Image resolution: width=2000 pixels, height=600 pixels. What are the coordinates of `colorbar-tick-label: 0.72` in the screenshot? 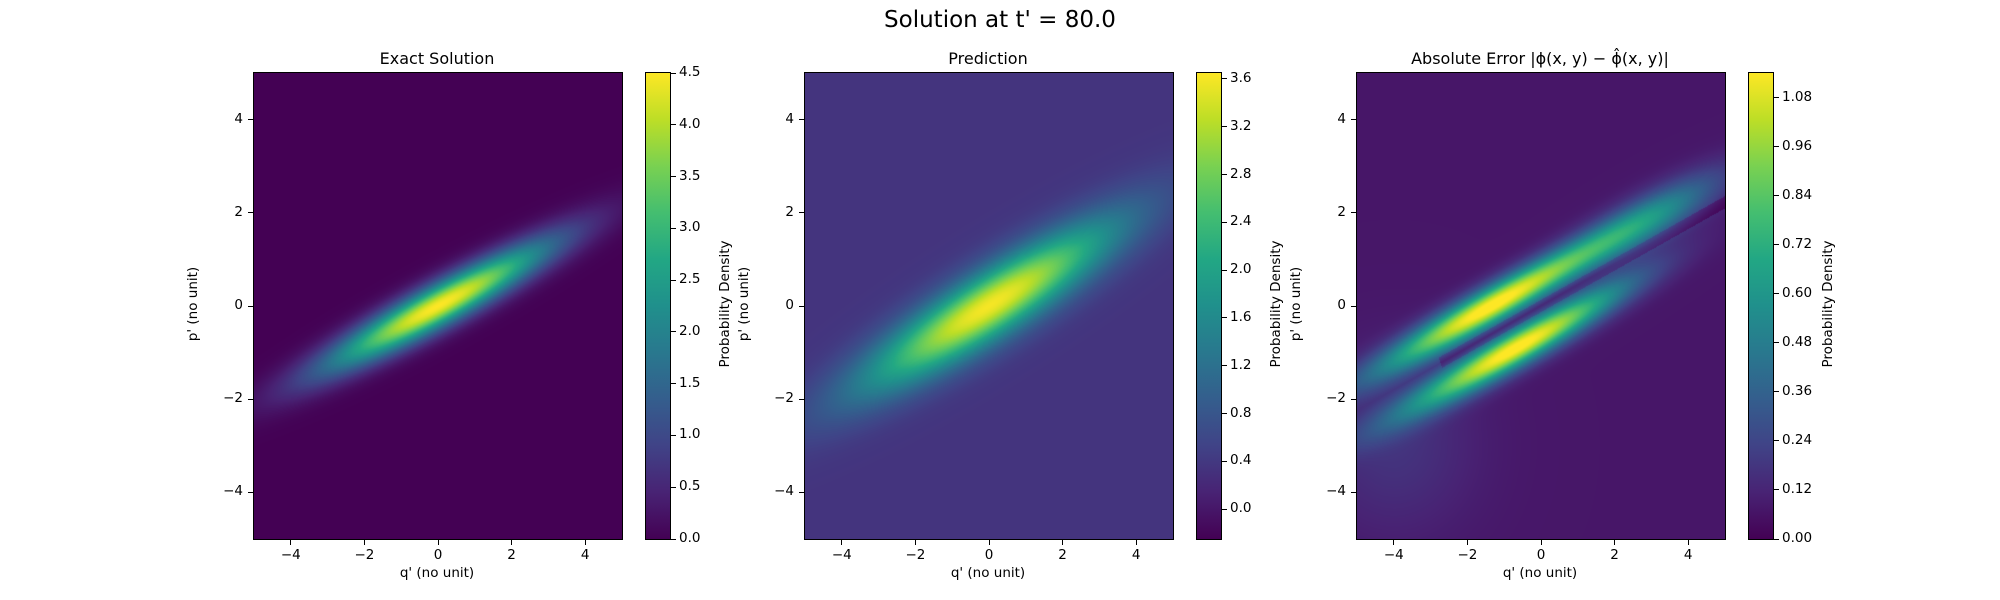 It's located at (1797, 243).